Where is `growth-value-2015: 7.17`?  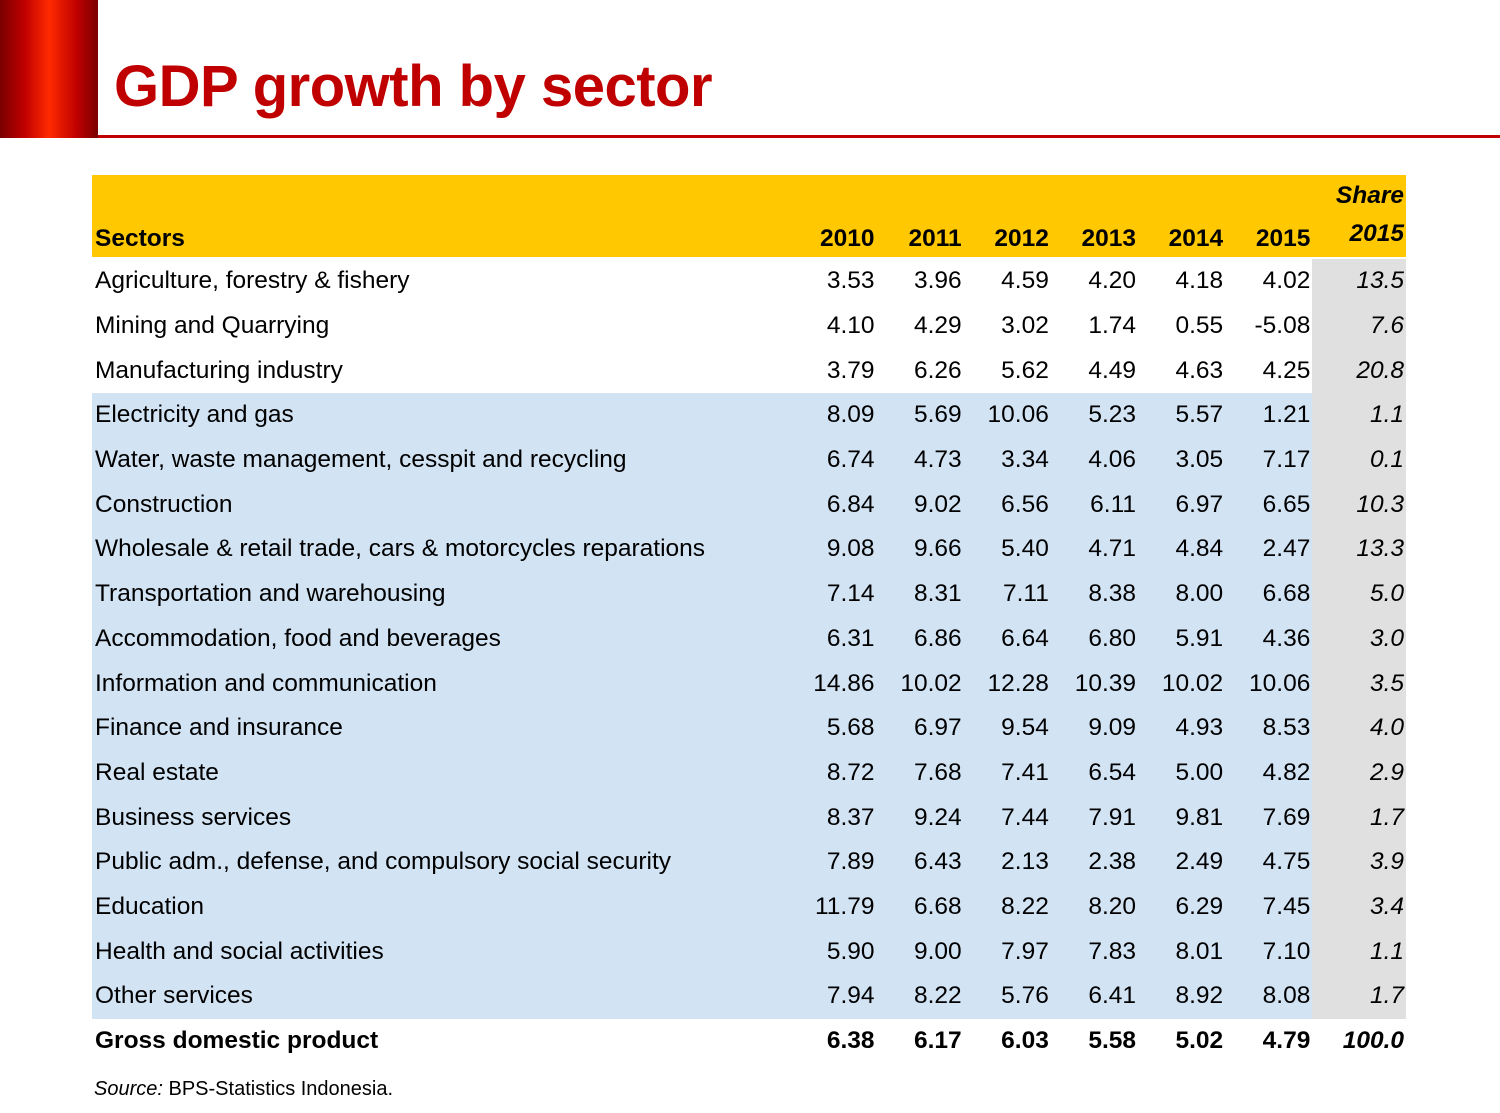 growth-value-2015: 7.17 is located at coordinates (1286, 460).